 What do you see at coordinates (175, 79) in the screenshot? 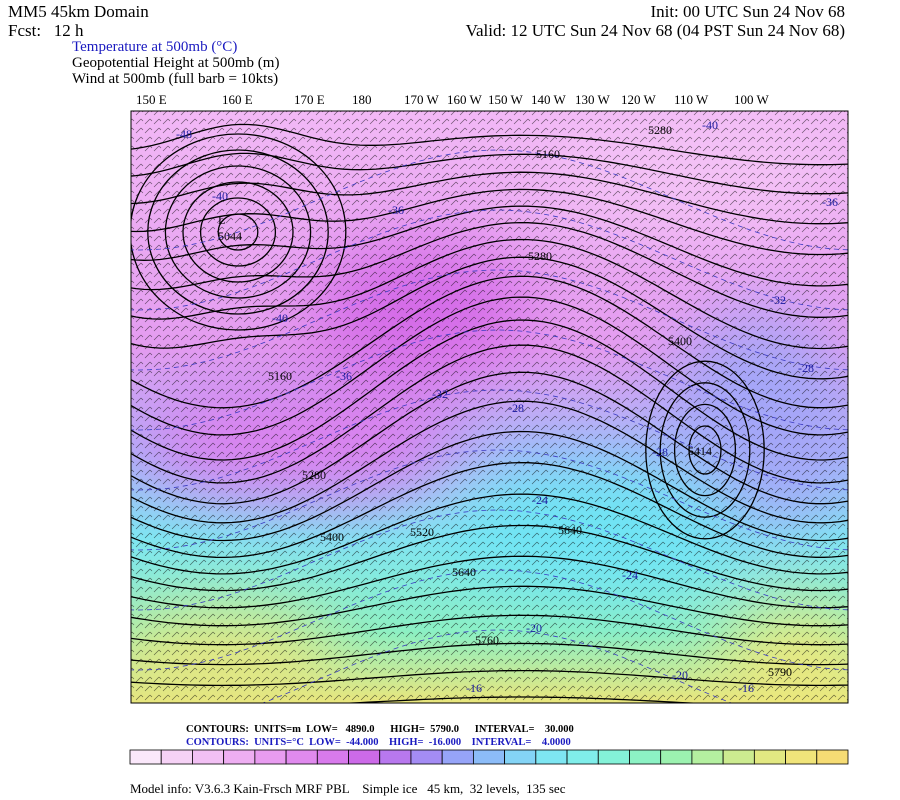
I see `field-name: Wind at 500mb (full barb = 10kts)` at bounding box center [175, 79].